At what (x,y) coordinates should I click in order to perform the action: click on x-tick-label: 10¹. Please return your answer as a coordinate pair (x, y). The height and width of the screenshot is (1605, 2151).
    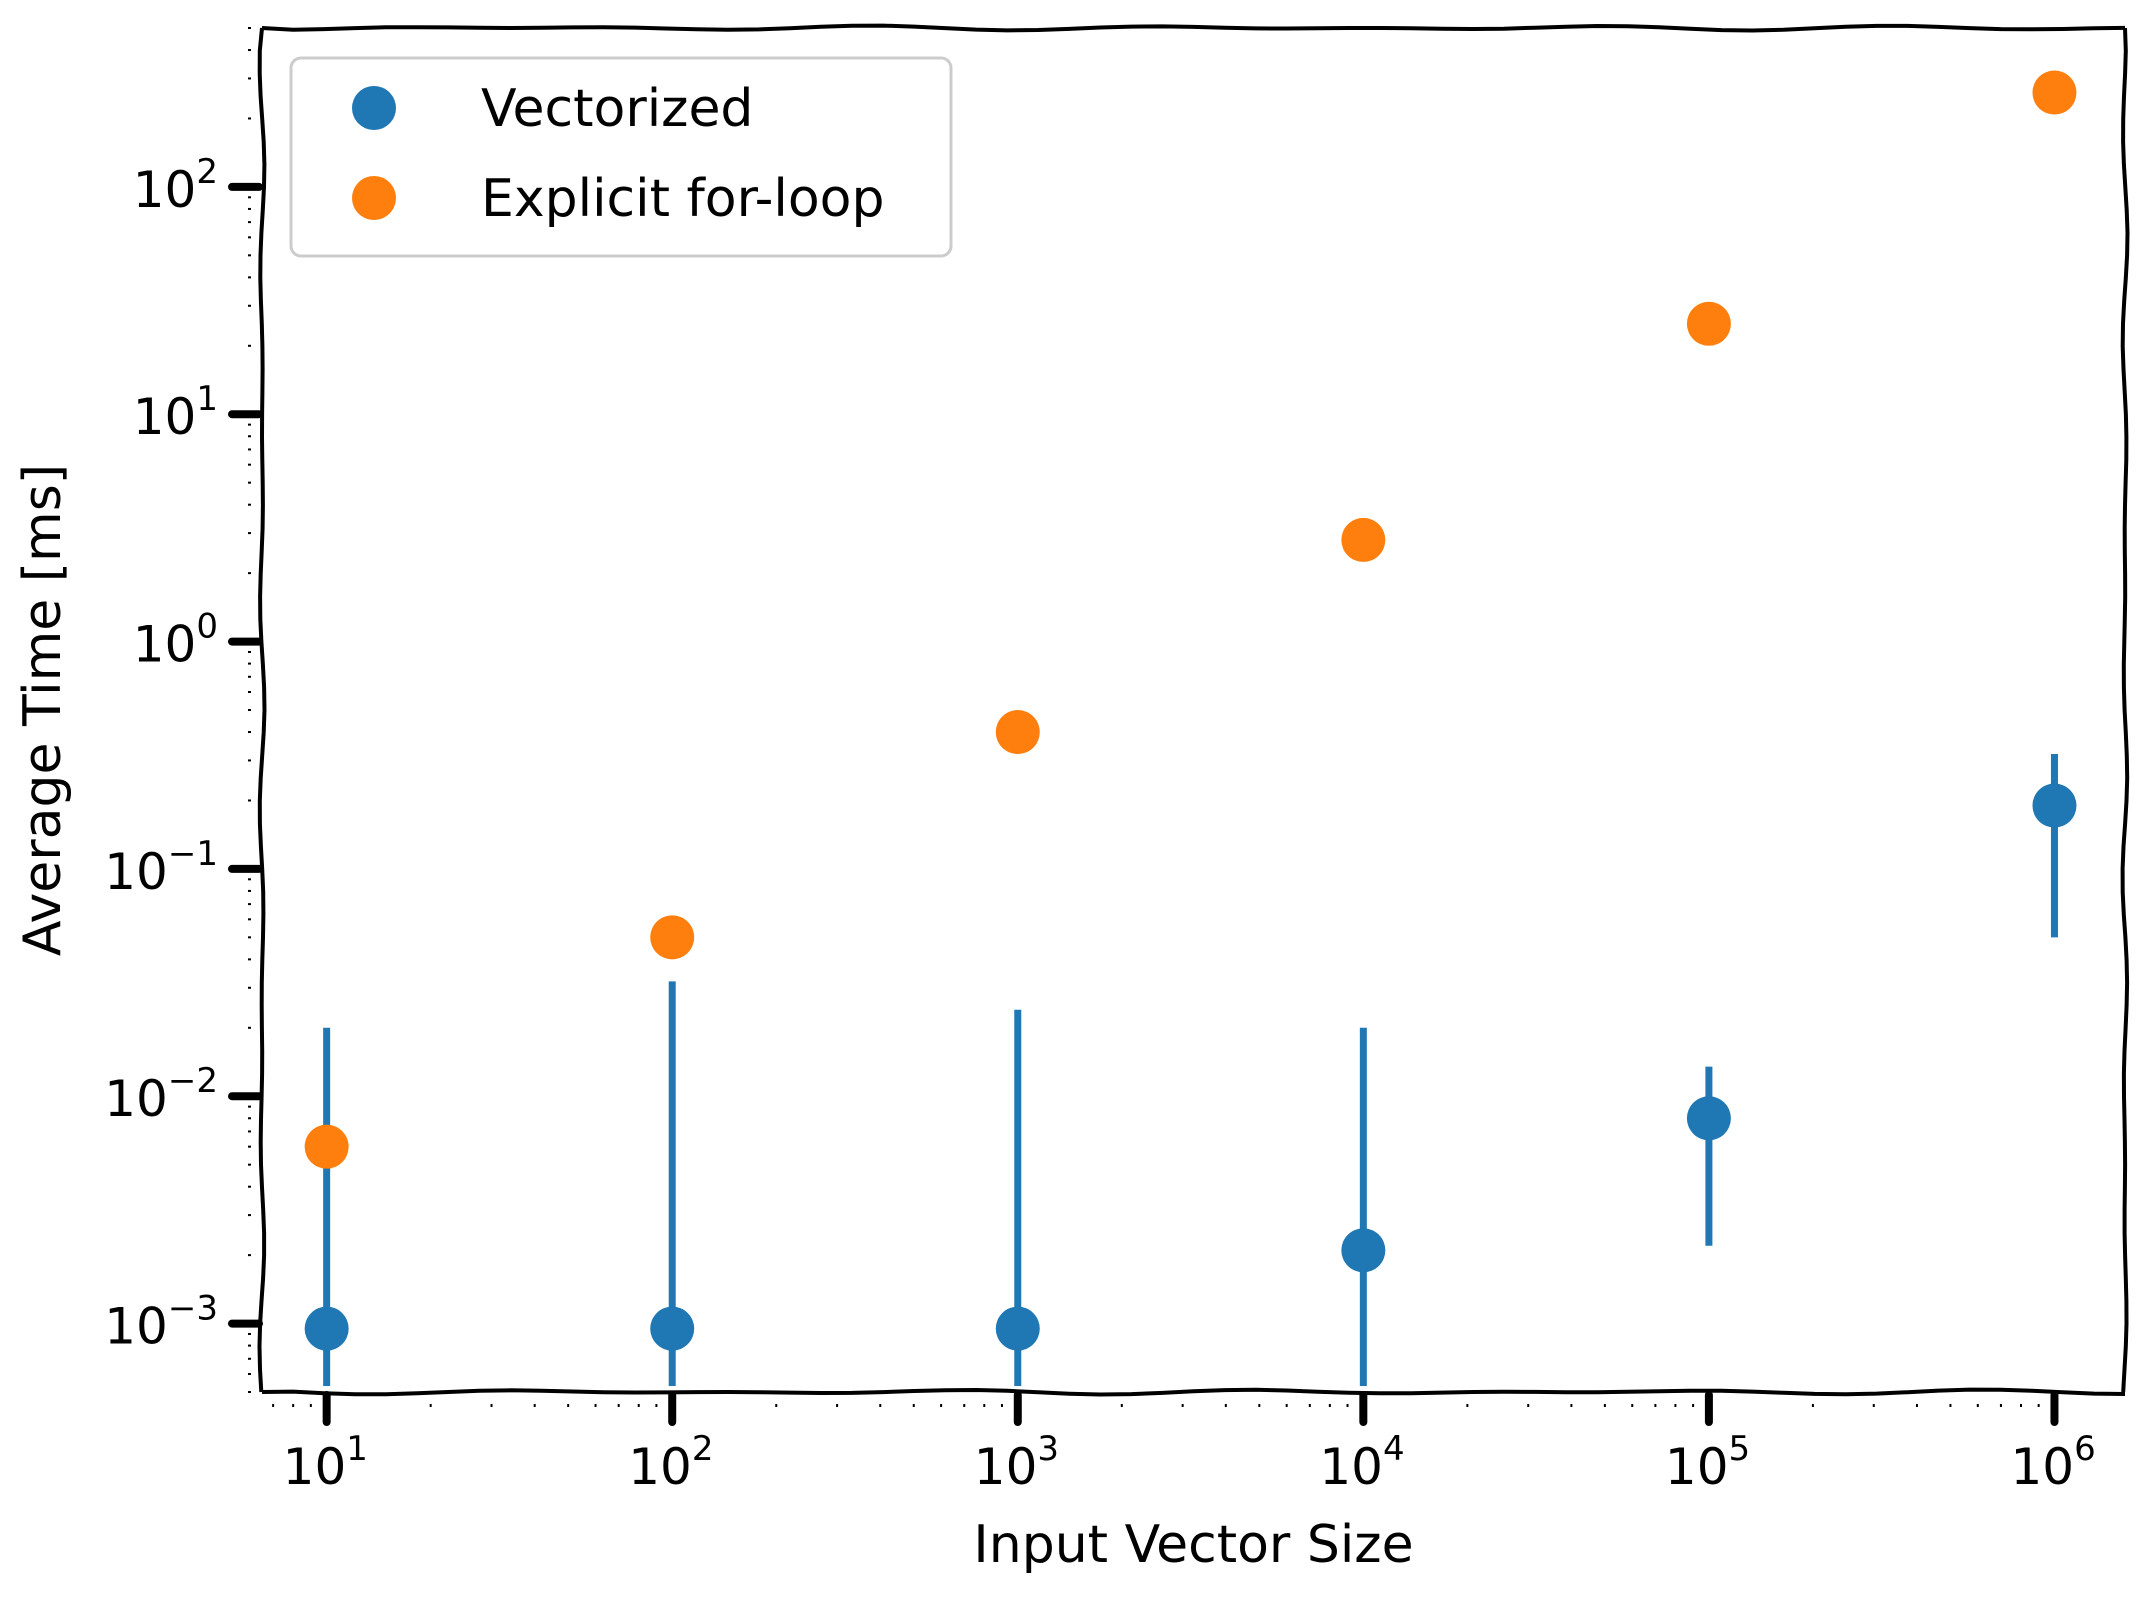
    Looking at the image, I should click on (325, 1462).